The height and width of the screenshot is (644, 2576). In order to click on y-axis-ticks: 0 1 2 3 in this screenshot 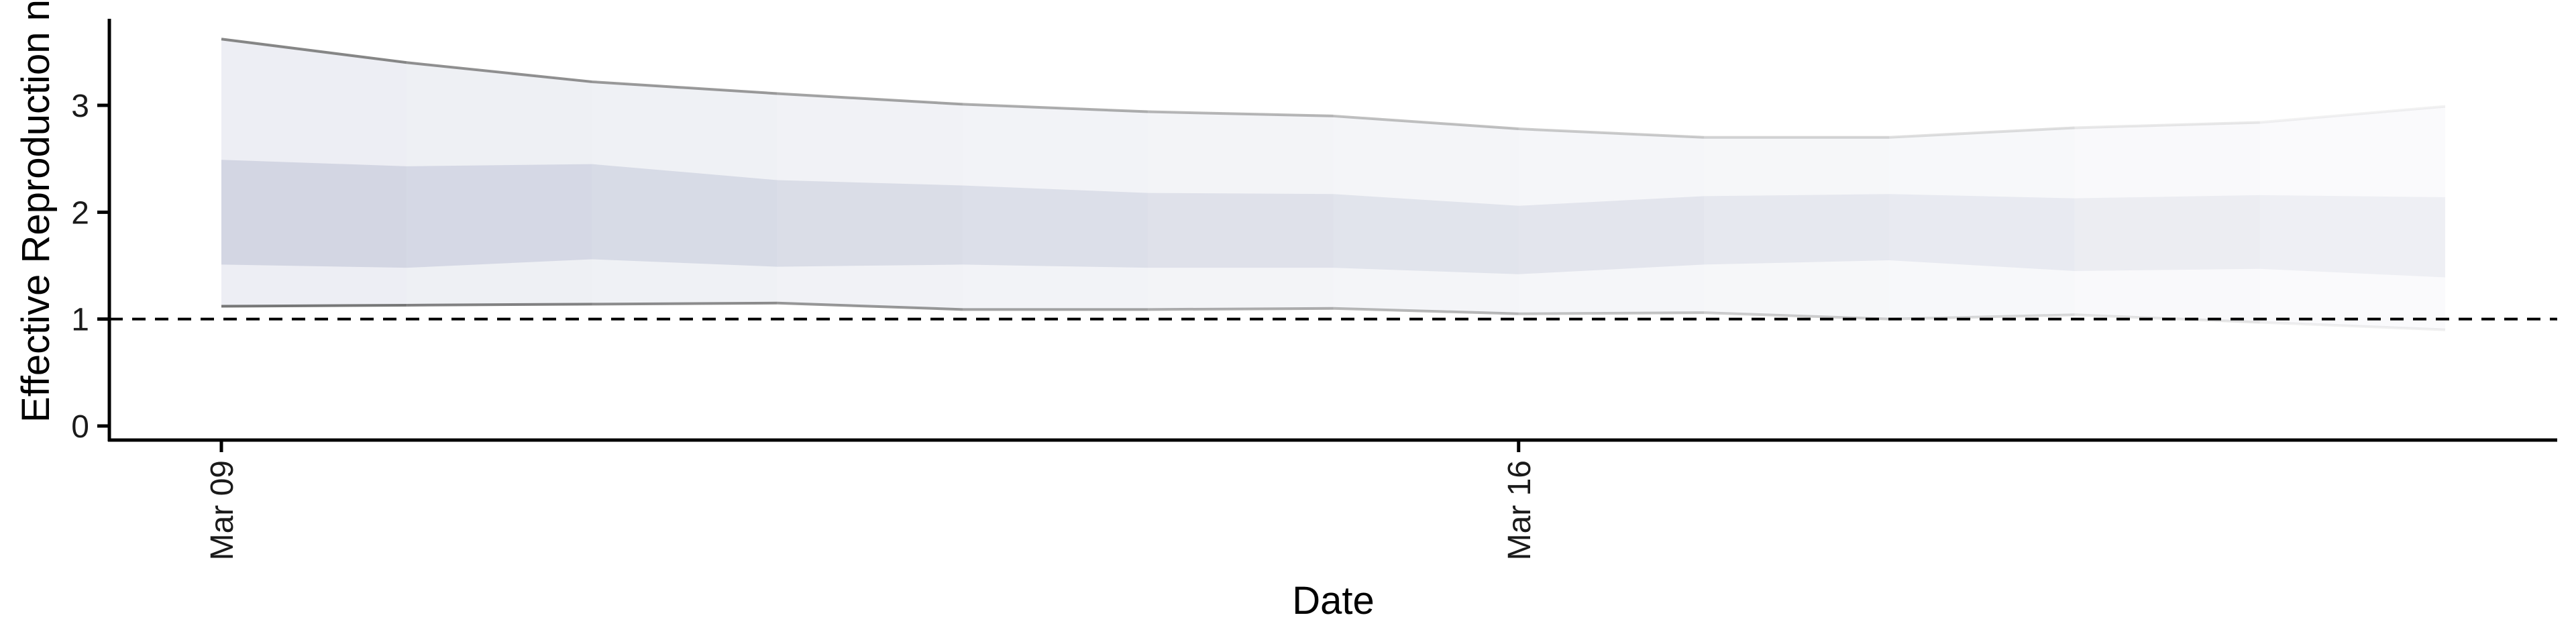, I will do `click(90, 267)`.